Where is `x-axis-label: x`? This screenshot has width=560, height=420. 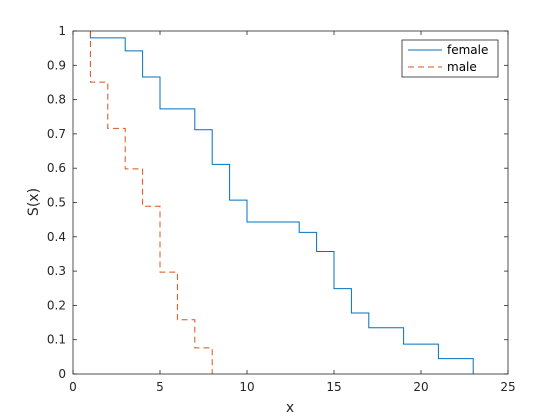
x-axis-label: x is located at coordinates (290, 408).